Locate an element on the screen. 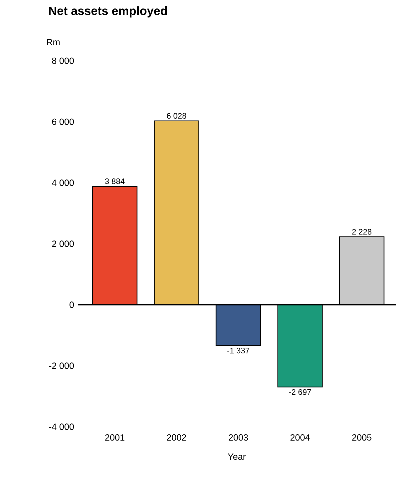 Image resolution: width=400 pixels, height=487 pixels. x-tick-label: 2005 is located at coordinates (362, 437).